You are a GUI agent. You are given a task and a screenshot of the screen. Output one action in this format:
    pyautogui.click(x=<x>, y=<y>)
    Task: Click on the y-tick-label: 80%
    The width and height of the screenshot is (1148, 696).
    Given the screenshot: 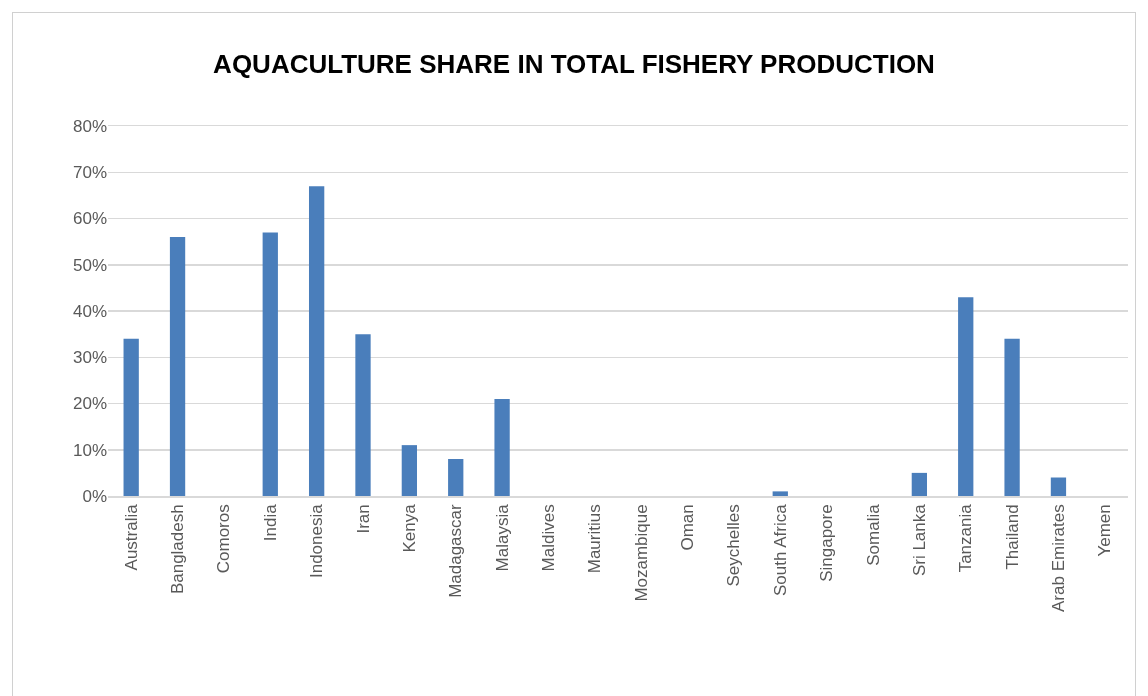 What is the action you would take?
    pyautogui.click(x=89, y=126)
    